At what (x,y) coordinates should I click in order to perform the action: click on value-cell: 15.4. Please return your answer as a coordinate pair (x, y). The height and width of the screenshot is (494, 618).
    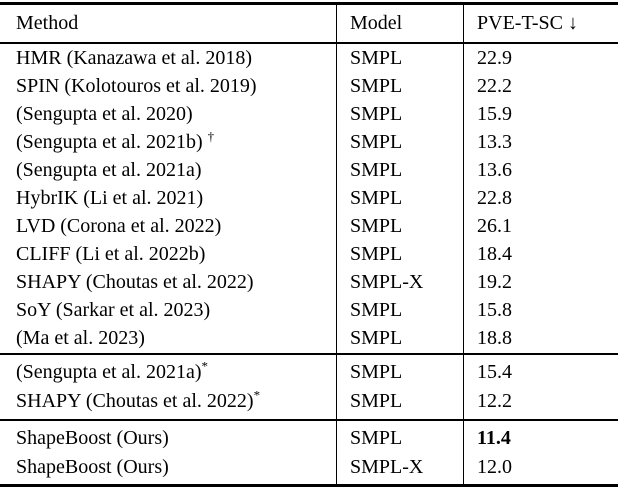
    Looking at the image, I should click on (494, 372).